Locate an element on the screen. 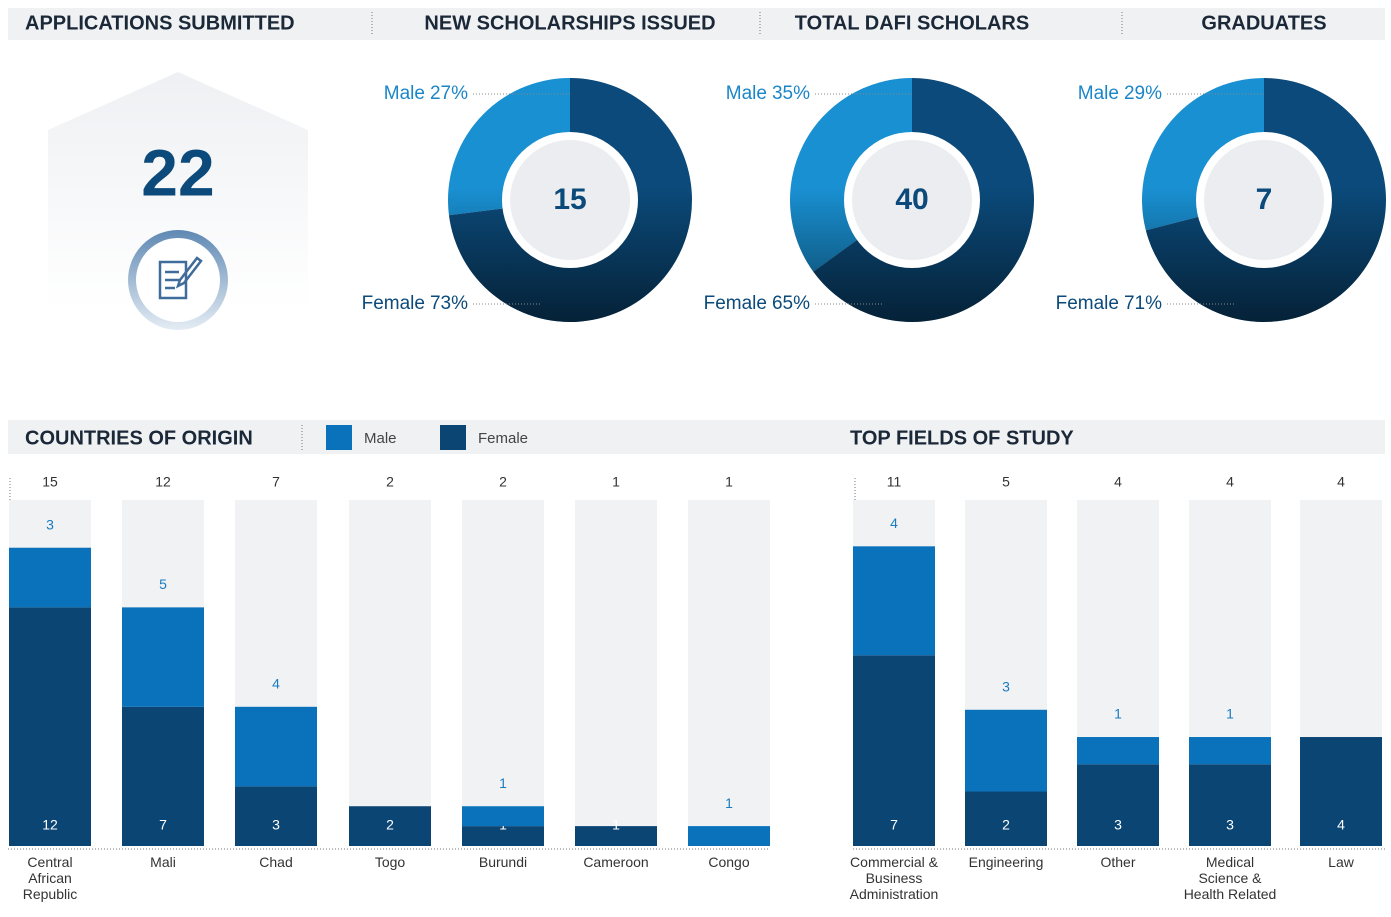 This screenshot has width=1391, height=917. value-label: 35% is located at coordinates (791, 93).